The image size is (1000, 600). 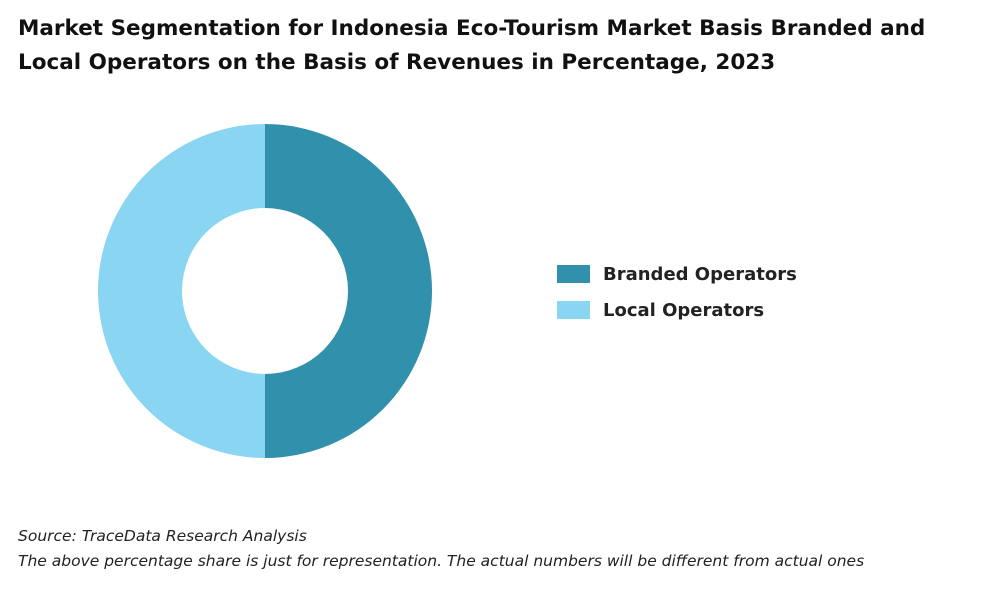 What do you see at coordinates (700, 274) in the screenshot?
I see `legend-label: Branded Operators` at bounding box center [700, 274].